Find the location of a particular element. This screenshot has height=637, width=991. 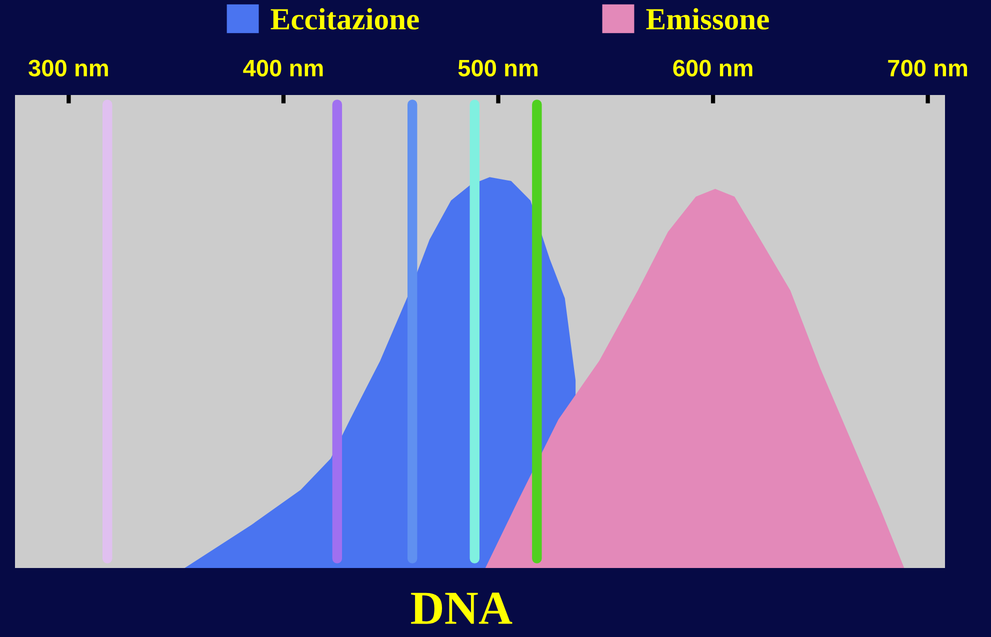

legend-label: Emissone is located at coordinates (707, 19).